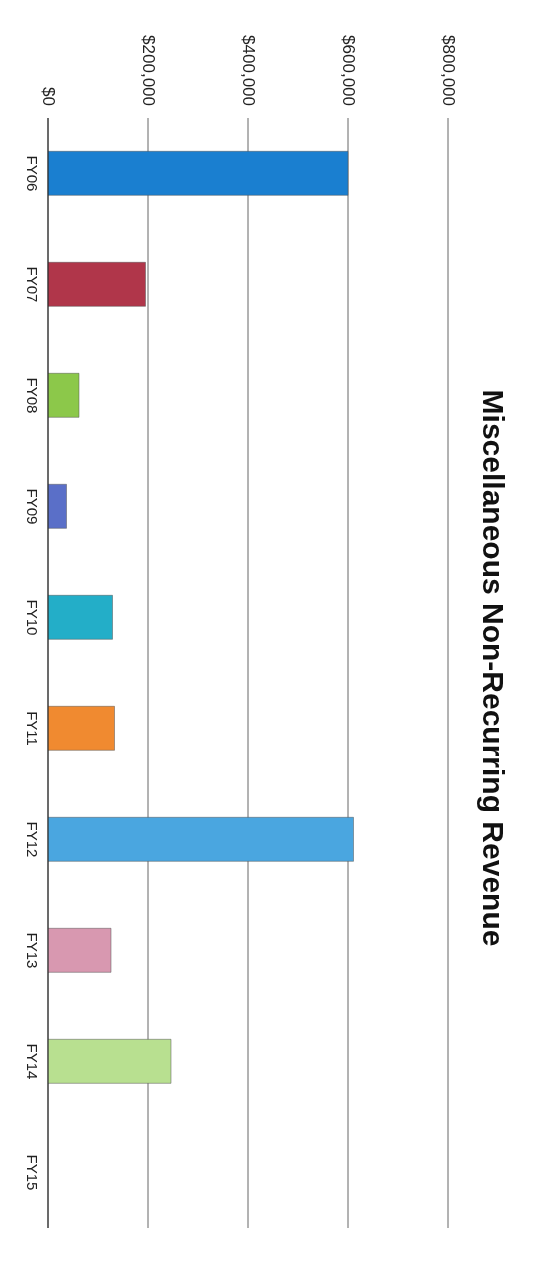  I want to click on y-tick-label: FY07, so click(32, 284).